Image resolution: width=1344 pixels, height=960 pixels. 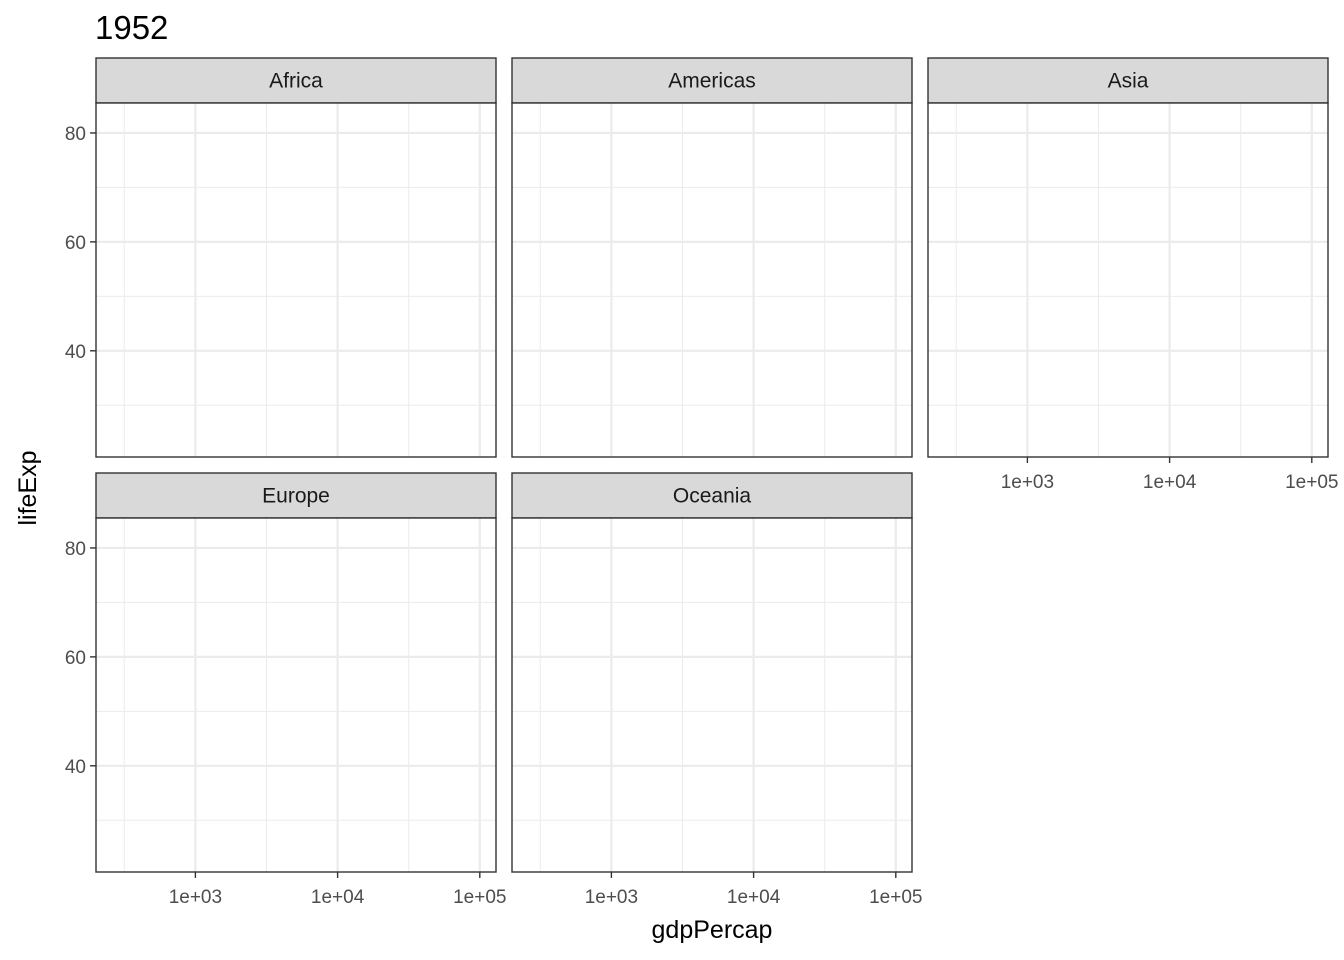 I want to click on facet-americas: Americas, so click(x=712, y=257).